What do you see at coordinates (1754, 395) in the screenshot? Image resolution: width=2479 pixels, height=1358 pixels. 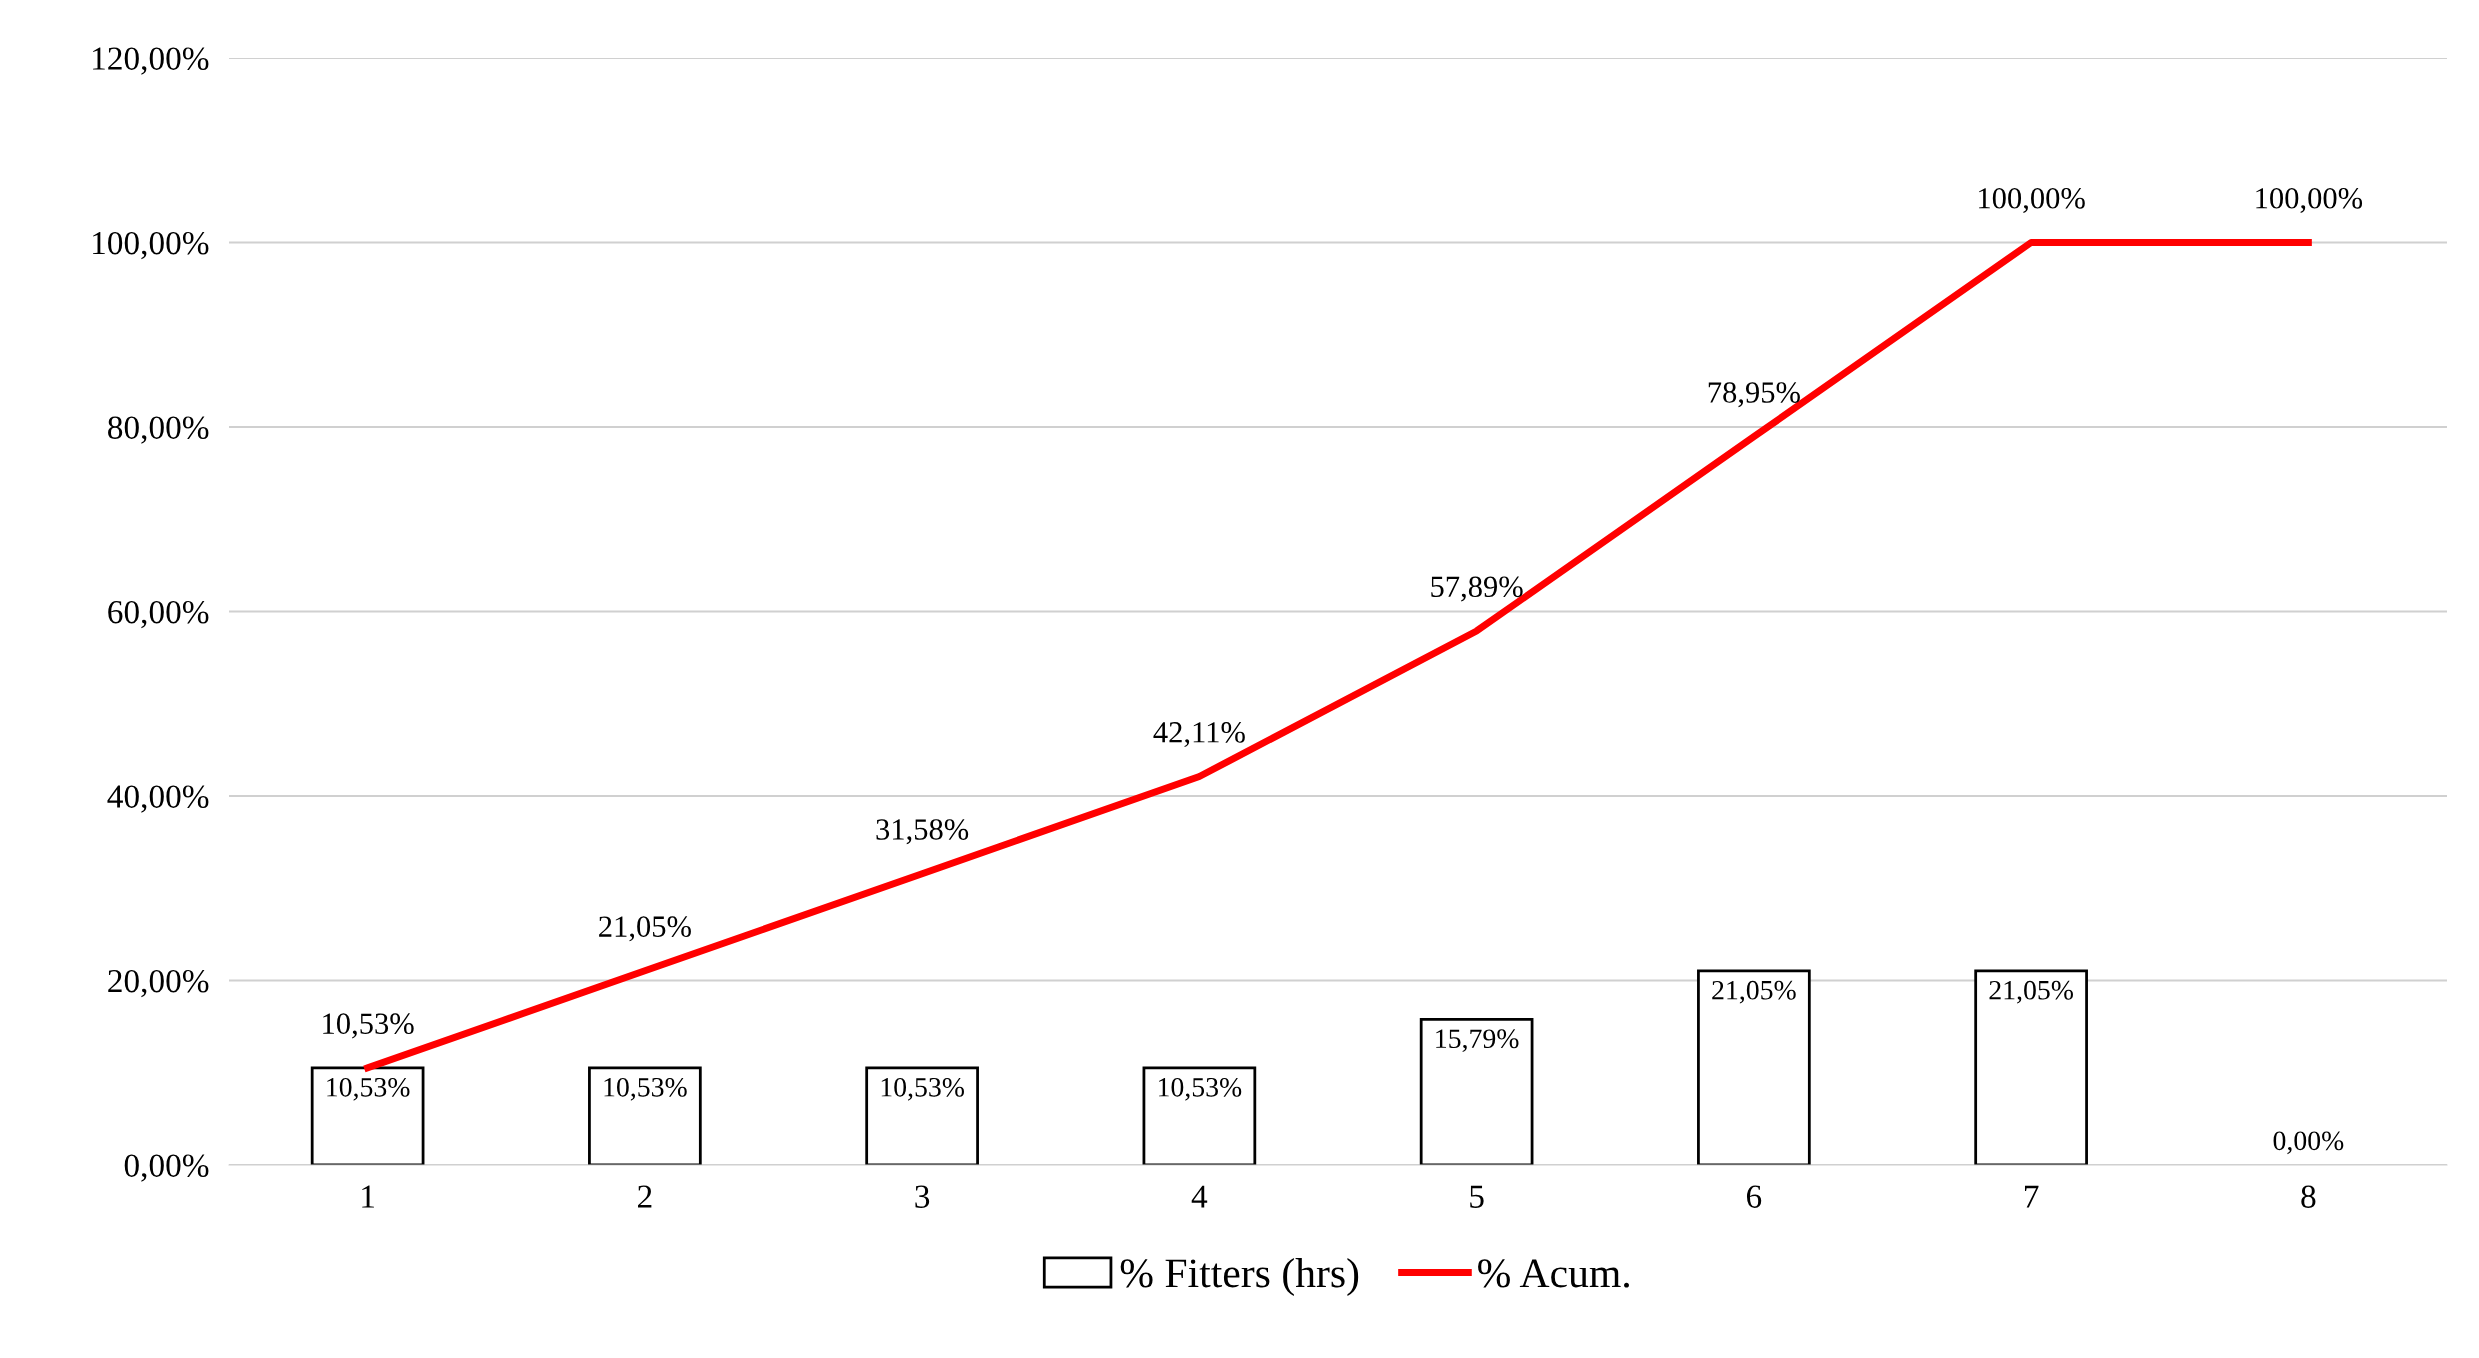 I see `data-label: 78,95%` at bounding box center [1754, 395].